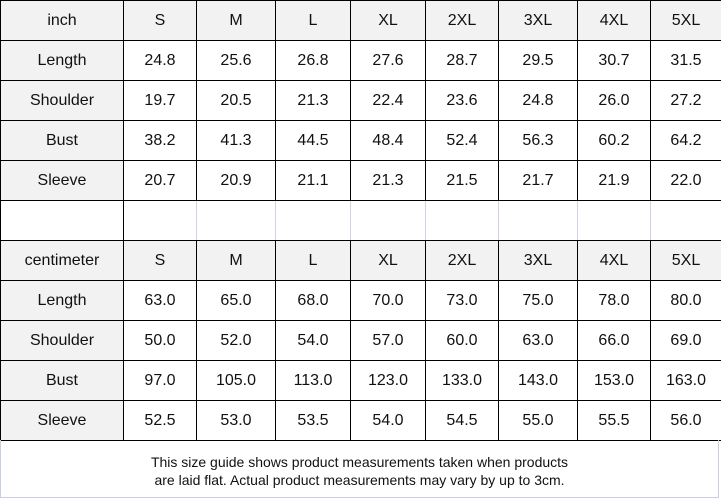 This screenshot has height=498, width=721. I want to click on measurement-value: 48.4, so click(388, 140).